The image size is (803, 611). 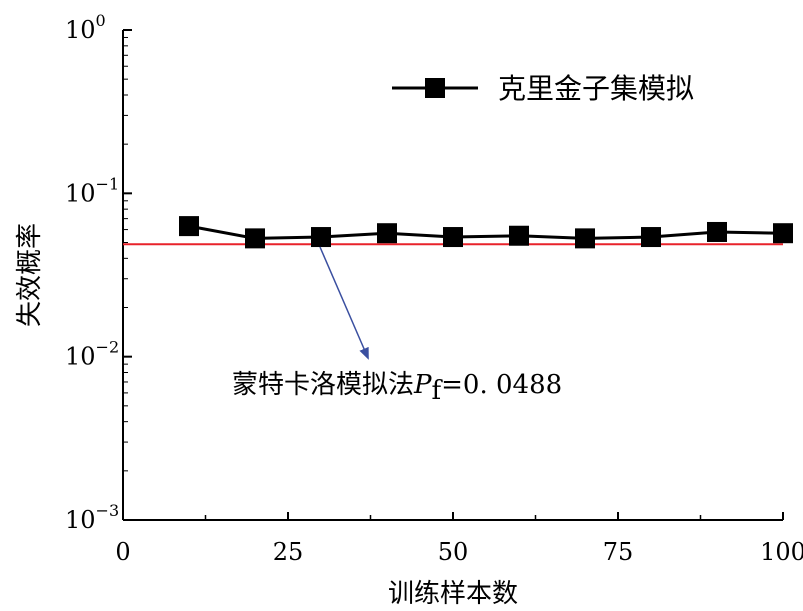 I want to click on annotation-text: 蒙特卡洛模拟法, so click(x=323, y=385).